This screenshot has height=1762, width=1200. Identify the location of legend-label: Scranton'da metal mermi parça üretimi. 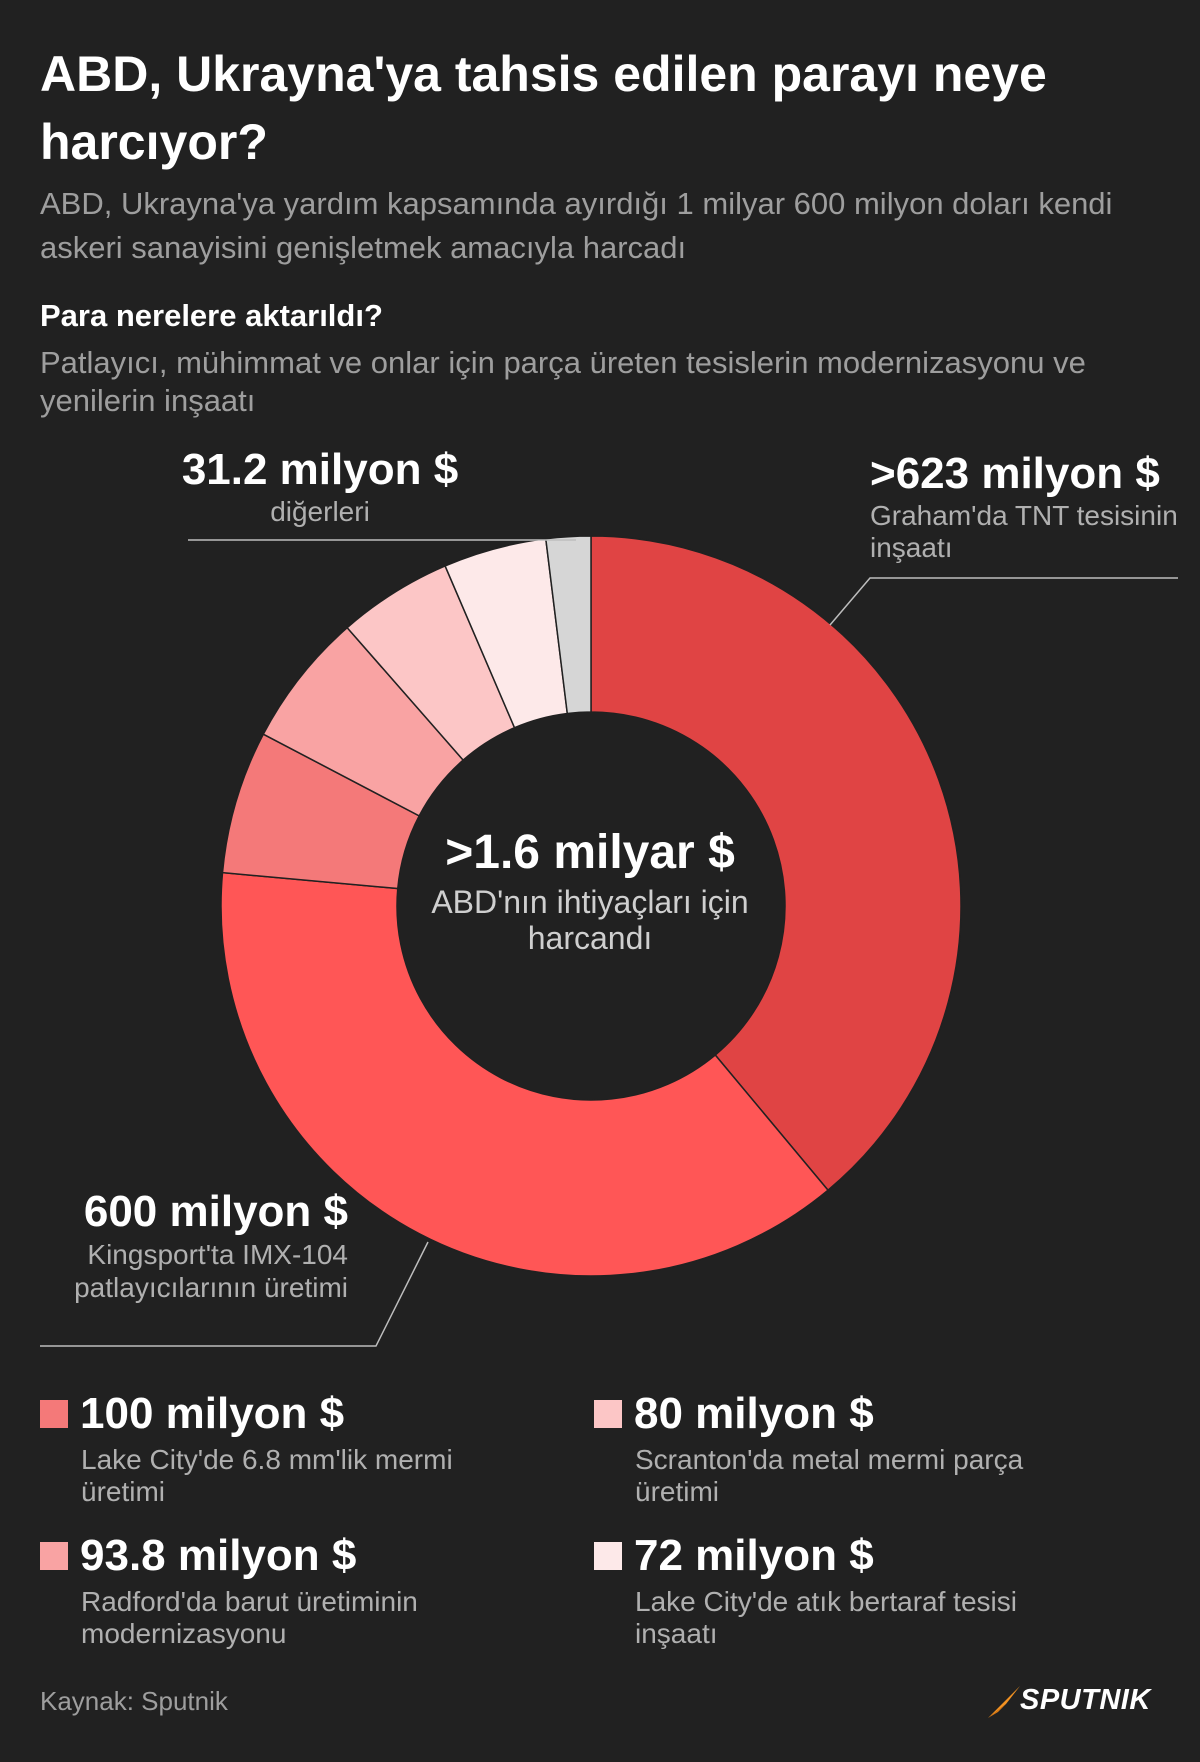
(829, 1475).